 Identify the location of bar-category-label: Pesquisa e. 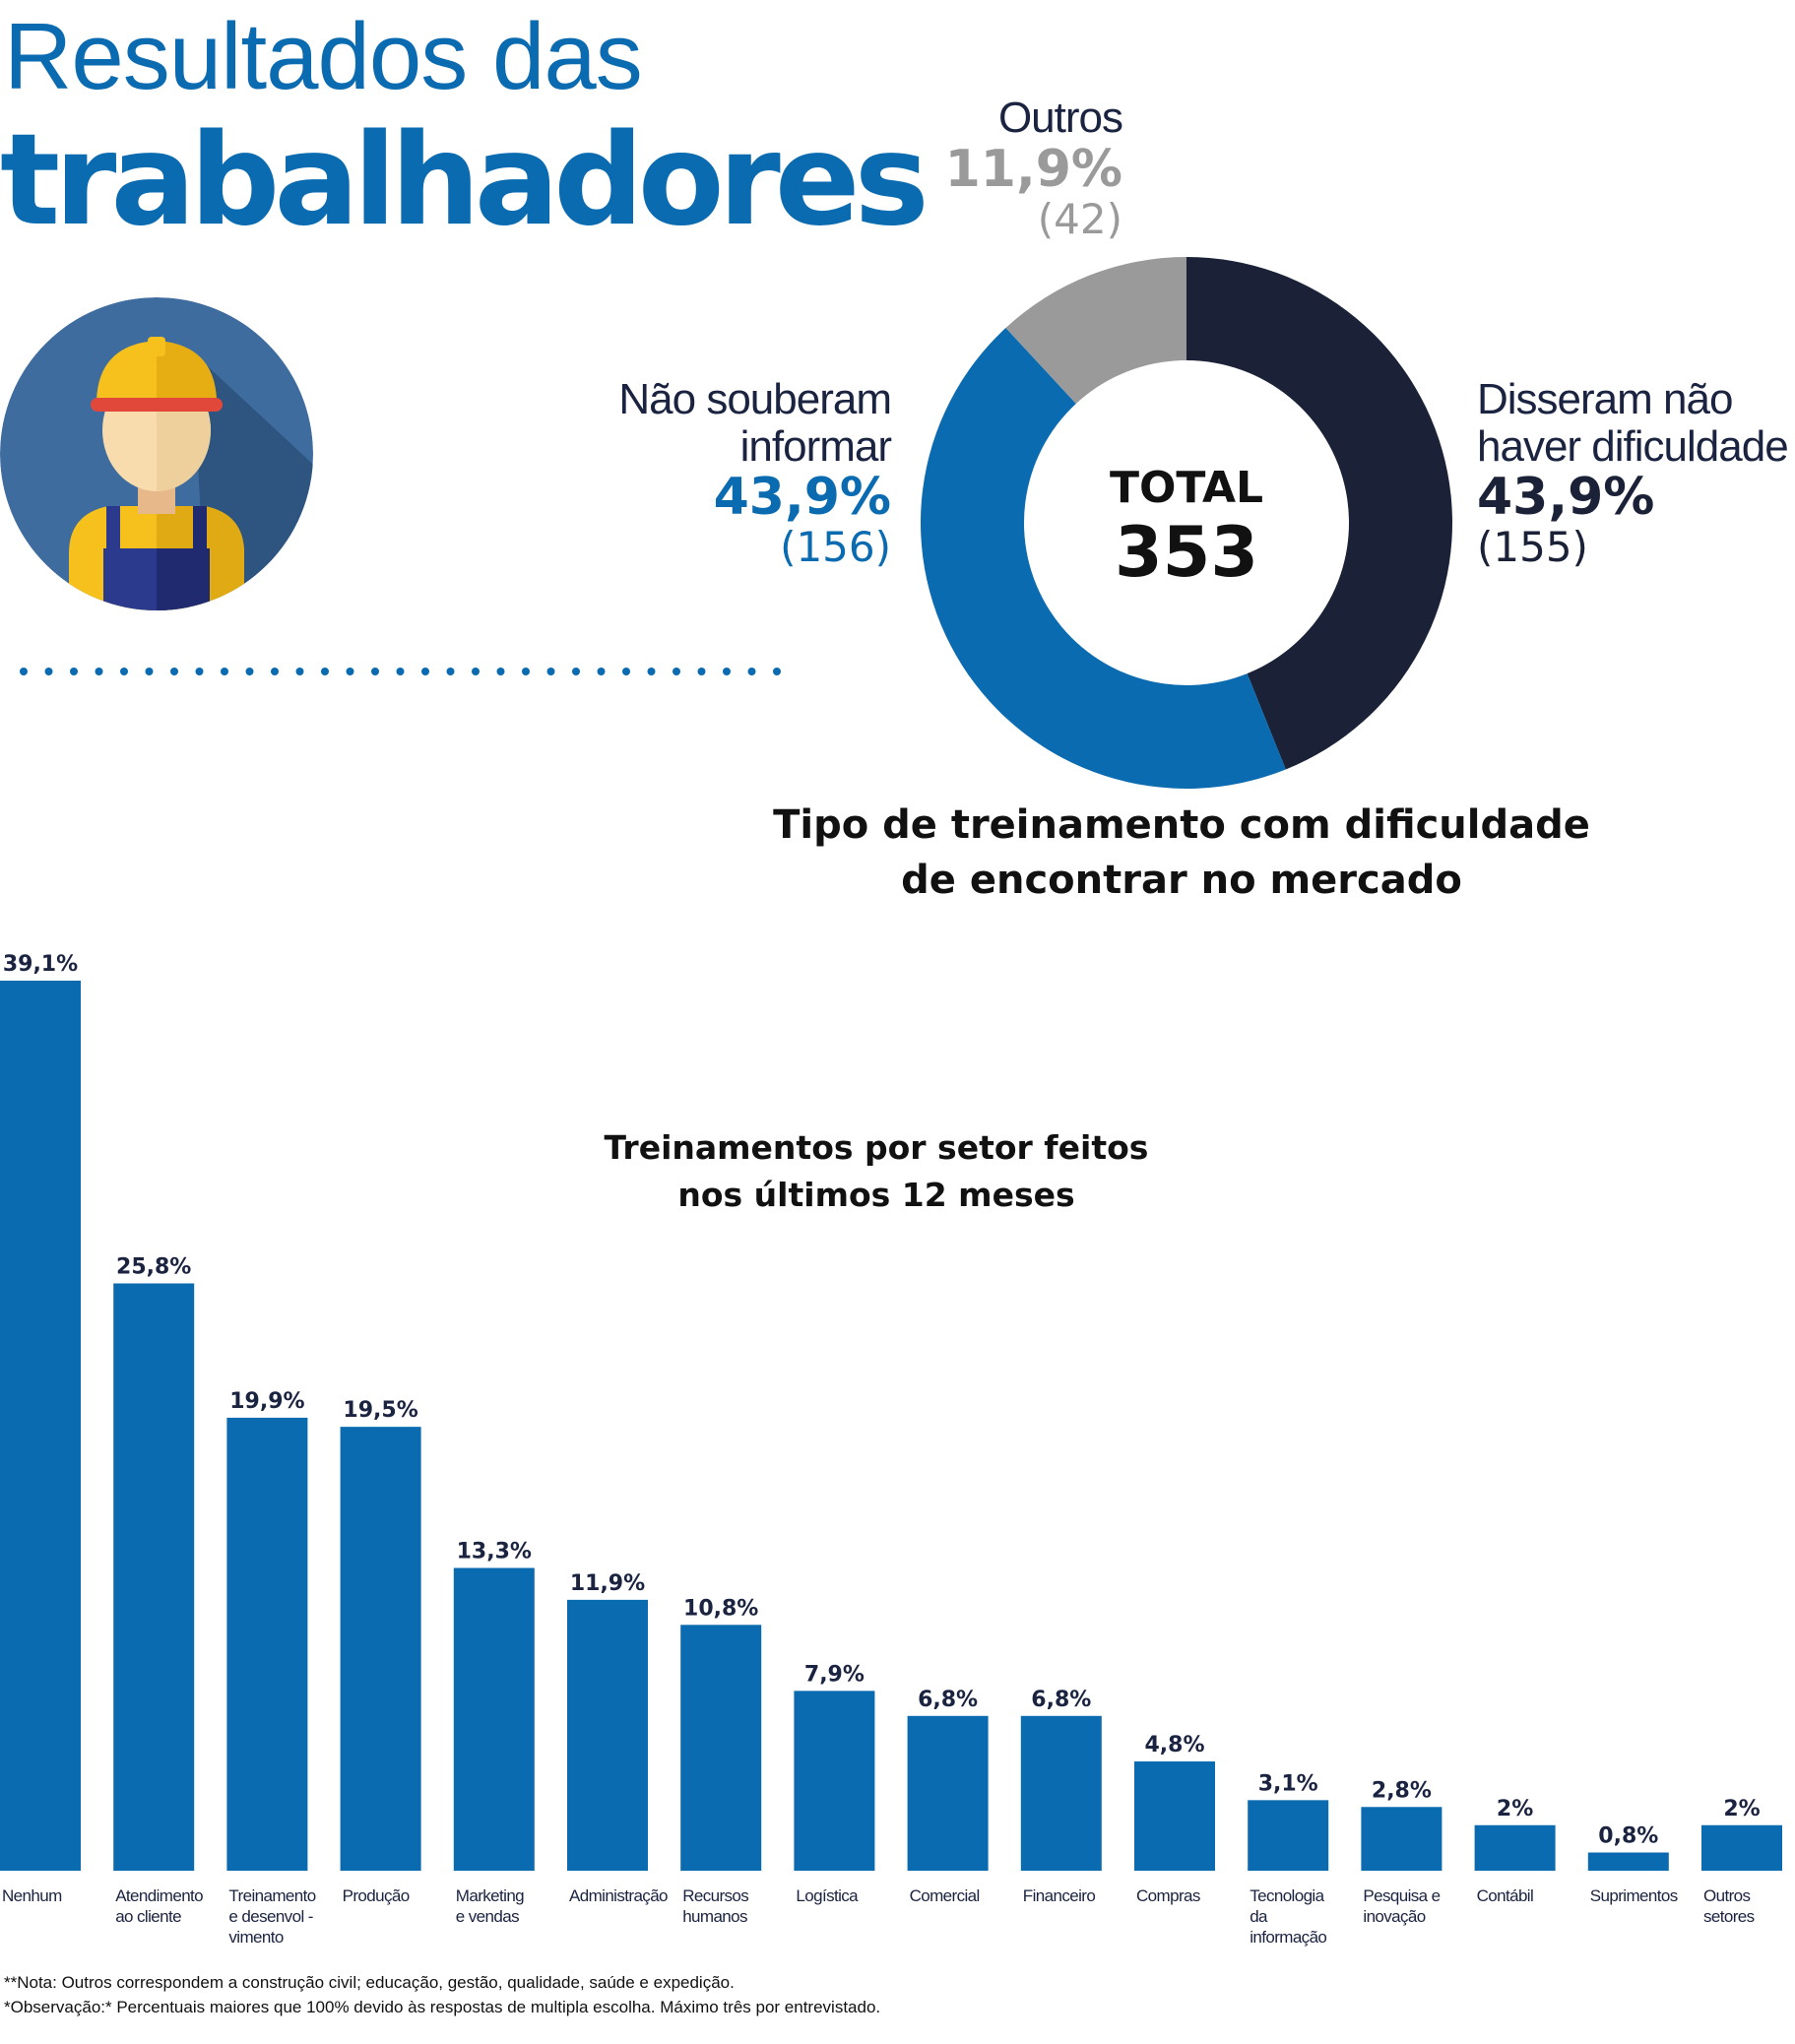
(1401, 1895).